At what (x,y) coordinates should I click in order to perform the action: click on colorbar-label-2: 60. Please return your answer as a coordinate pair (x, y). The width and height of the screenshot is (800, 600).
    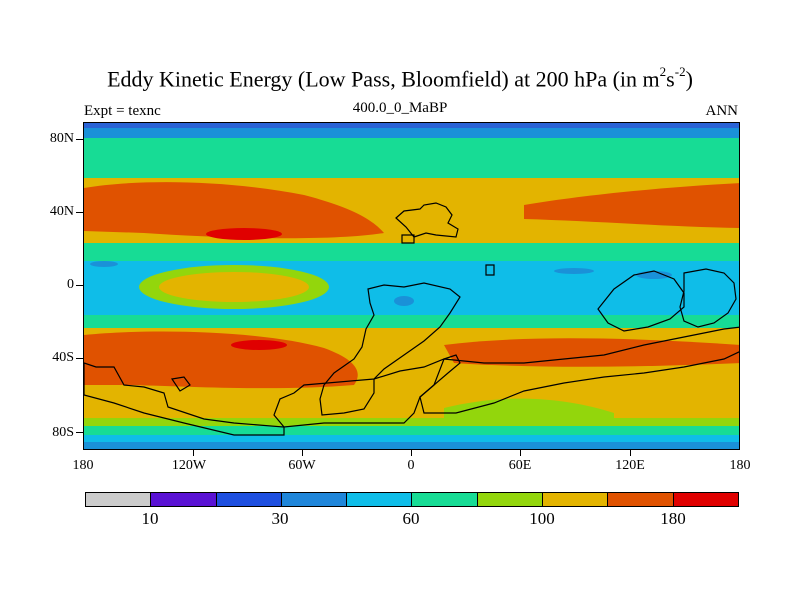
    Looking at the image, I should click on (411, 518).